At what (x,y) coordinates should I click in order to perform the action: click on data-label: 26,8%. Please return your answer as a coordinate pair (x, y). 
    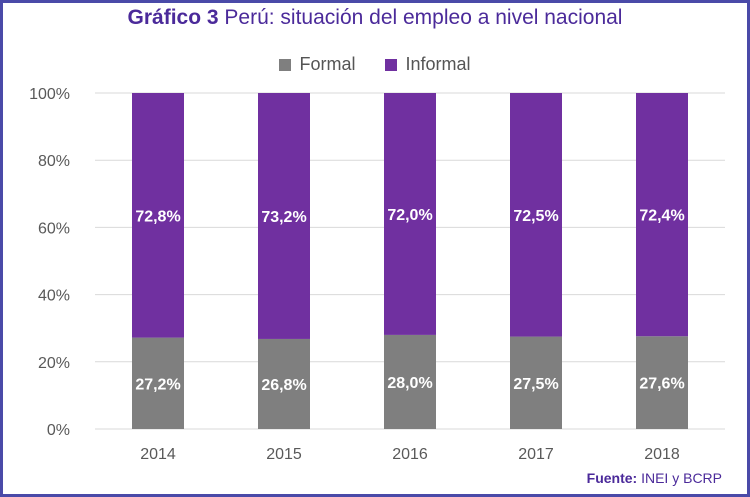
    Looking at the image, I should click on (283, 385).